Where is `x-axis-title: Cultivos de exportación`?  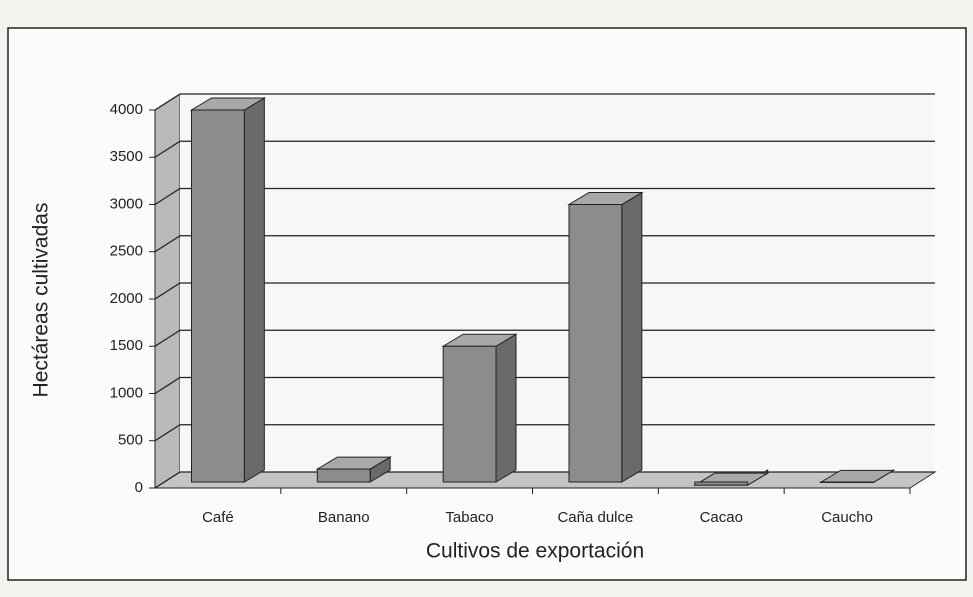
x-axis-title: Cultivos de exportación is located at coordinates (535, 551).